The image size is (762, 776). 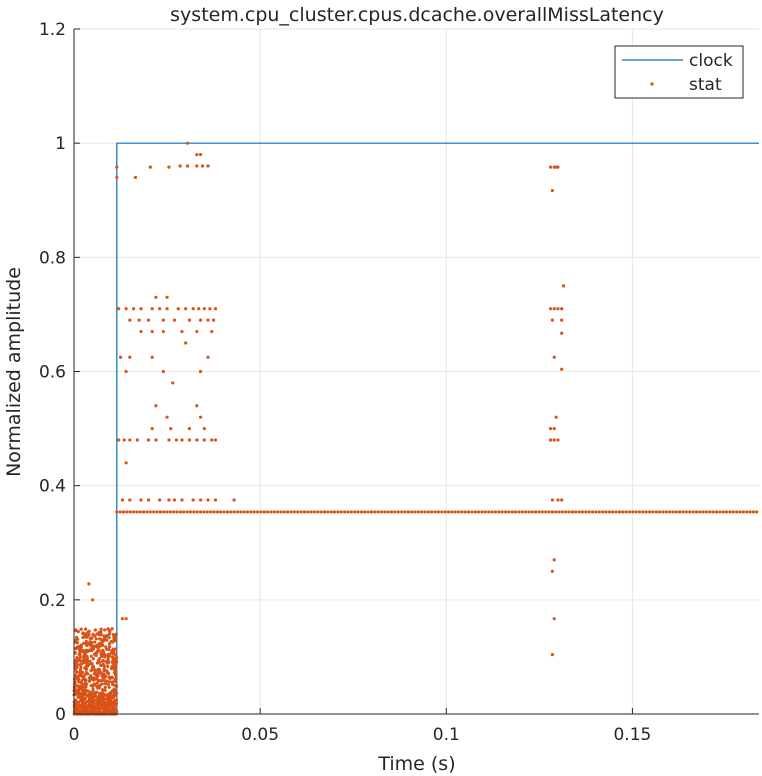 I want to click on y-tick-label: 0.4, so click(x=52, y=487).